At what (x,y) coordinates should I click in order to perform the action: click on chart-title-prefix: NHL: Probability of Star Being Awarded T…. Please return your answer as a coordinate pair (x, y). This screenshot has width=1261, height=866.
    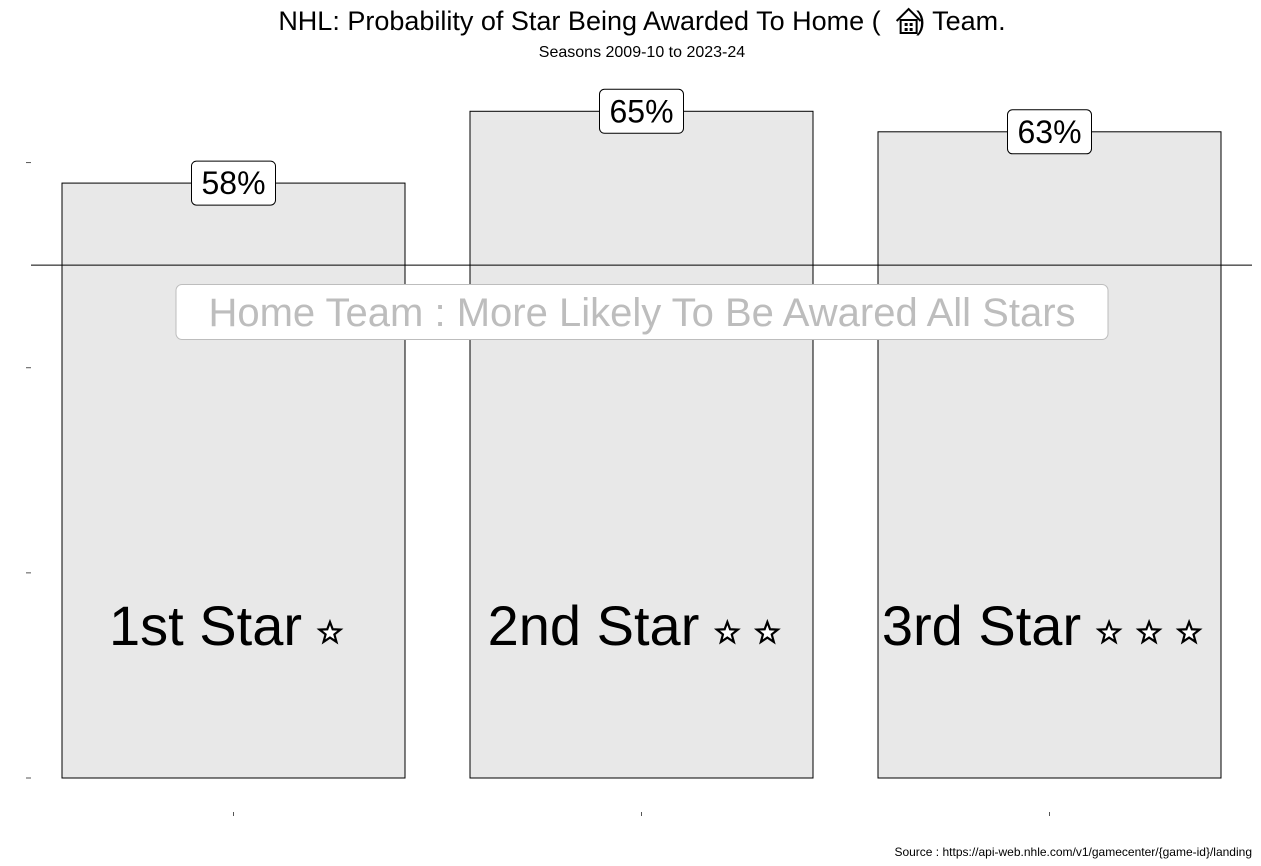
    Looking at the image, I should click on (579, 21).